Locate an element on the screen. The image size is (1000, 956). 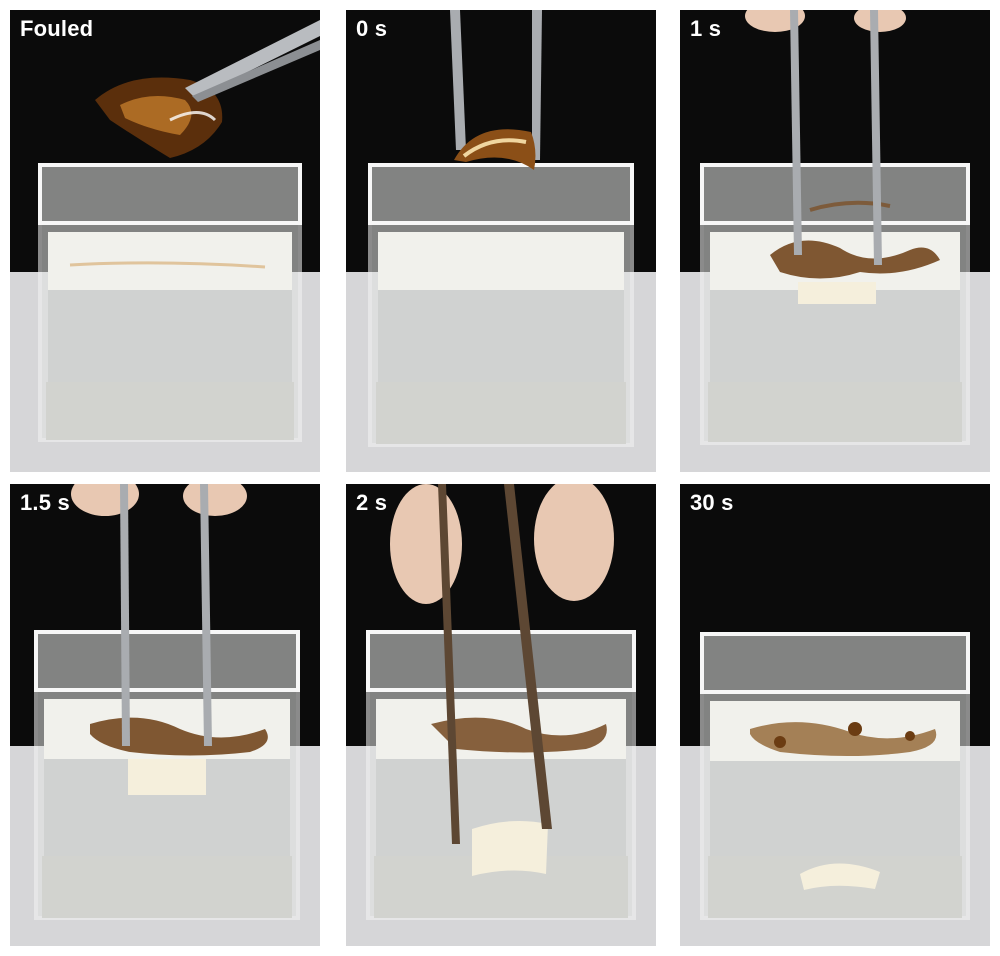
30s-photo is located at coordinates (835, 715).